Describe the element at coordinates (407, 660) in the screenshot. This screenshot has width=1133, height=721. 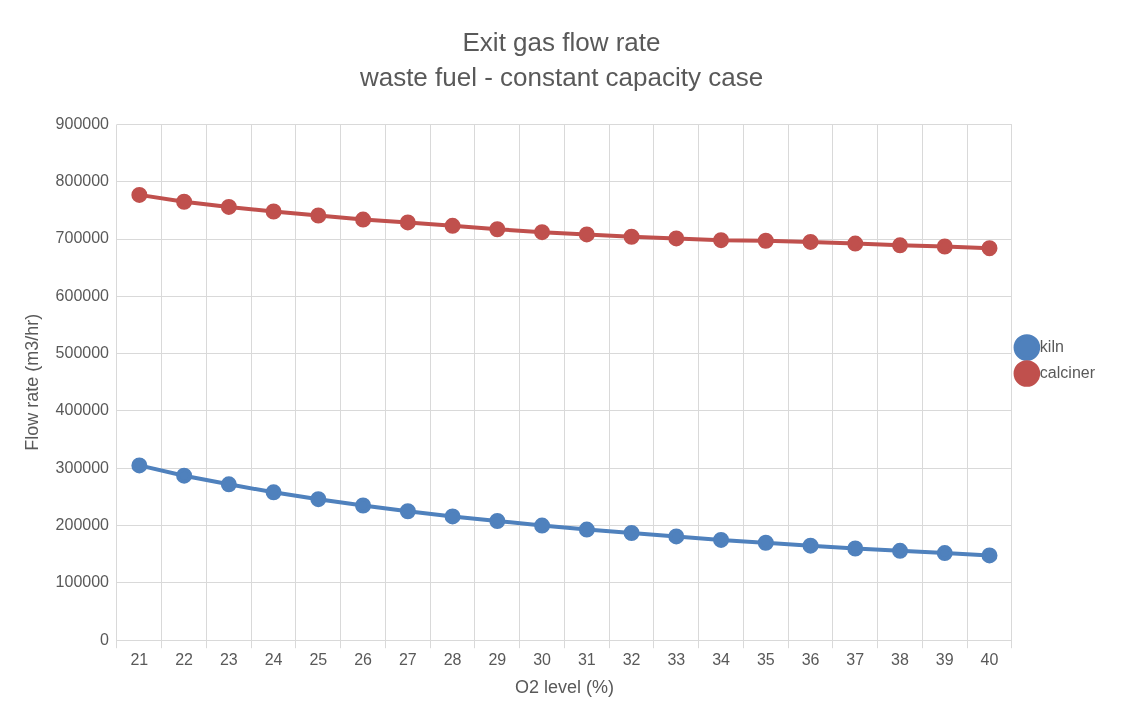
I see `x-tick-label: 27` at that location.